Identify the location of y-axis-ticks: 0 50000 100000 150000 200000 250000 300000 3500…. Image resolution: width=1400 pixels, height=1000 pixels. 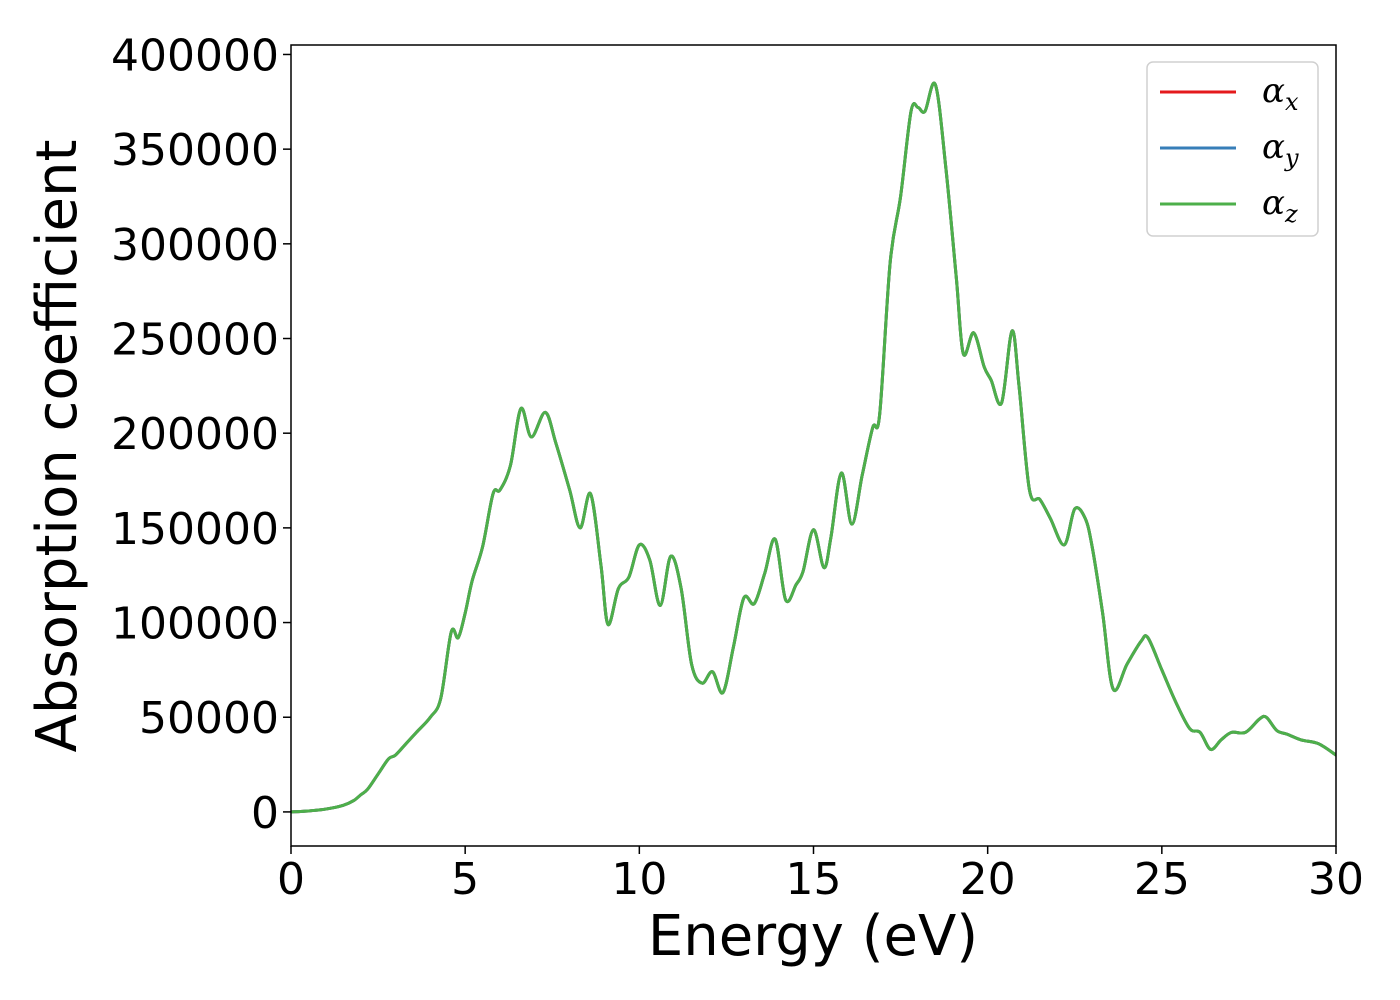
(201, 434).